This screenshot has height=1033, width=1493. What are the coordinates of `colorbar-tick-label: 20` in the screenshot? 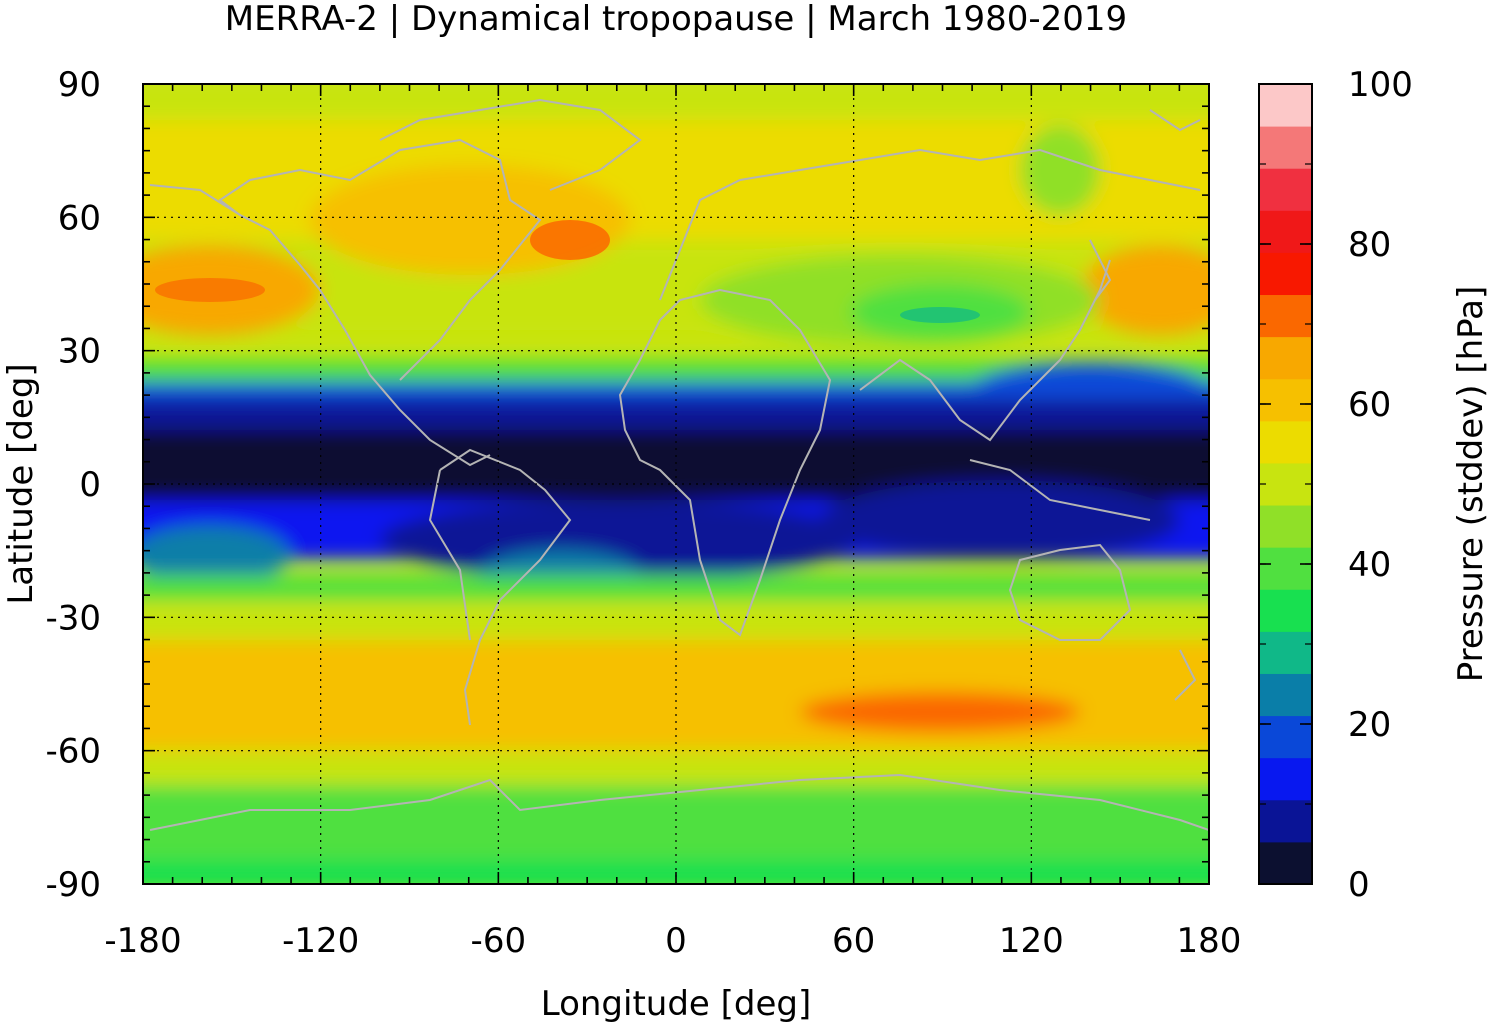 It's located at (1369, 725).